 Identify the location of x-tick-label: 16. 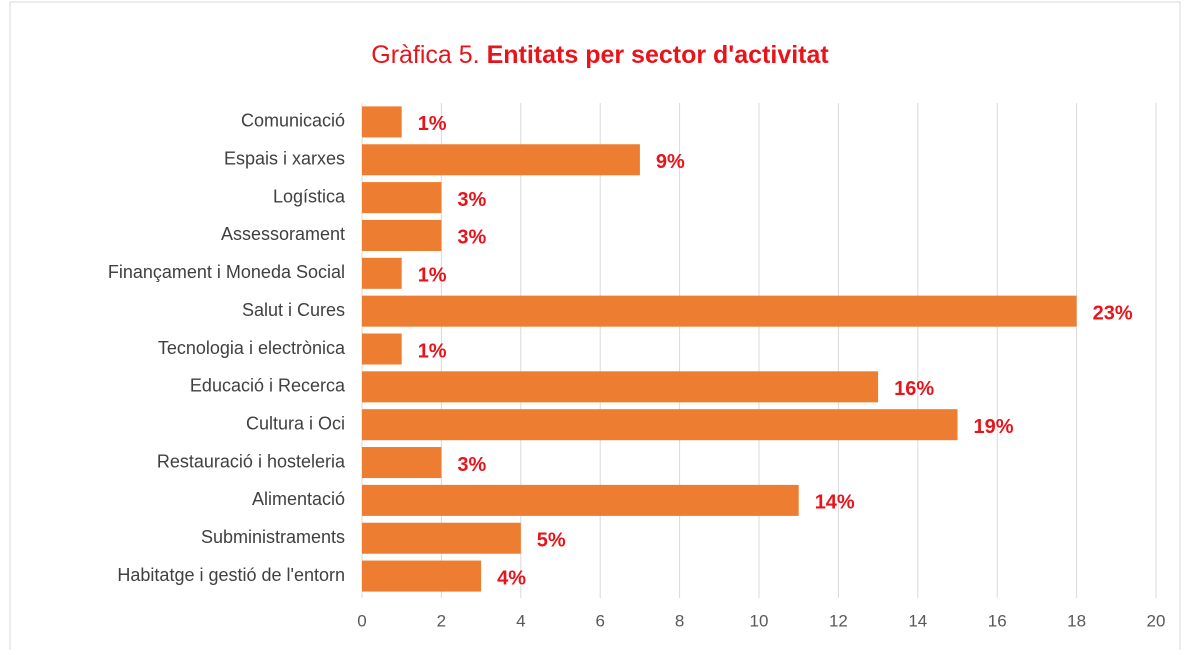
(997, 620).